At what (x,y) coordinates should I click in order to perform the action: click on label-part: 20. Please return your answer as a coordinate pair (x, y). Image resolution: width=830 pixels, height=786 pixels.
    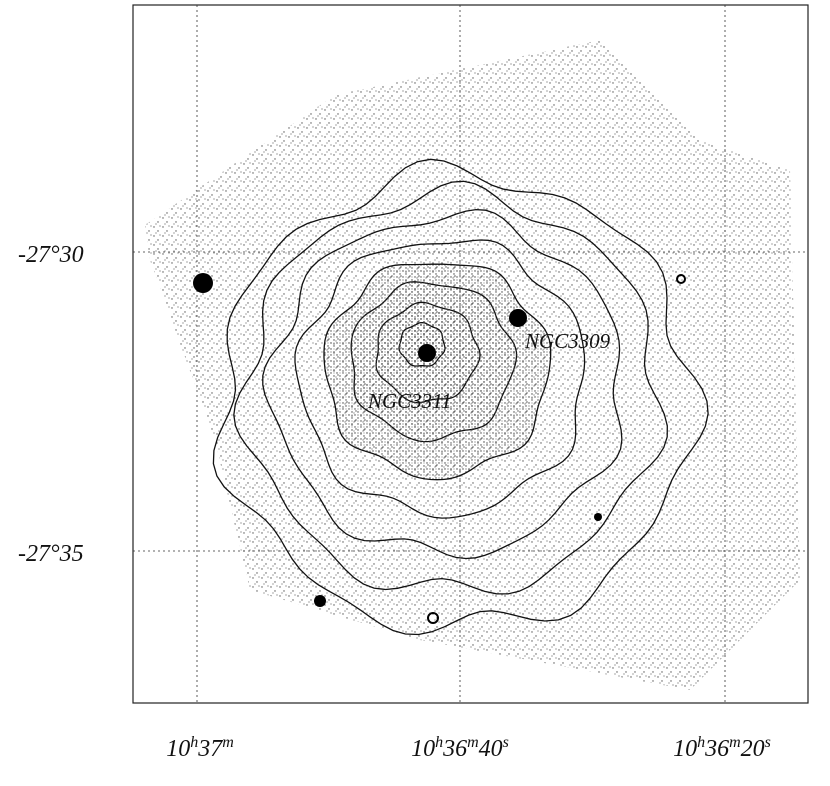
    Looking at the image, I should click on (753, 749).